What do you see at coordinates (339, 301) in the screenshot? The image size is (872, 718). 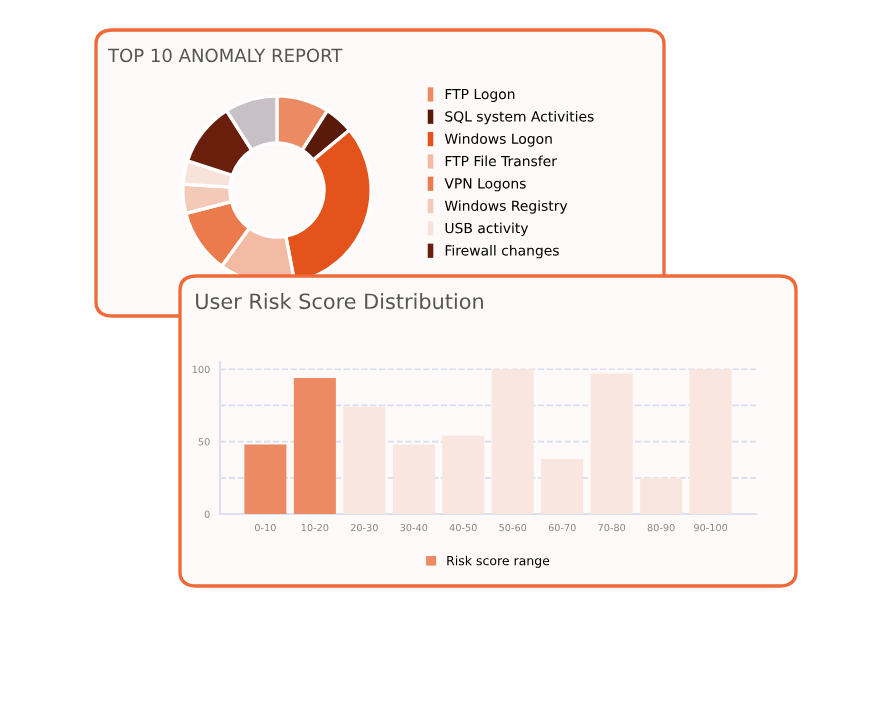 I see `chart-title: User Risk Score Distribution` at bounding box center [339, 301].